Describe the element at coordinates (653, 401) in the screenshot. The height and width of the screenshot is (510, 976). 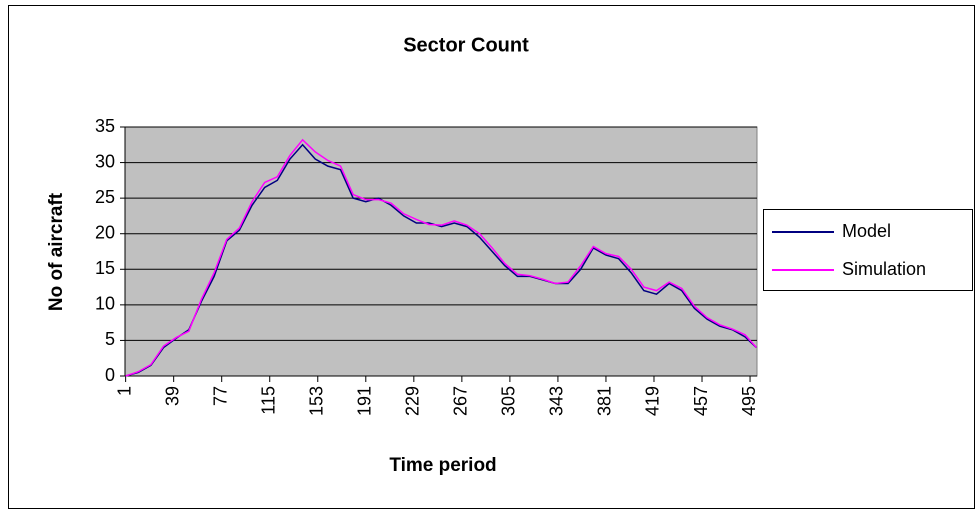
I see `x-tick-label: 419` at that location.